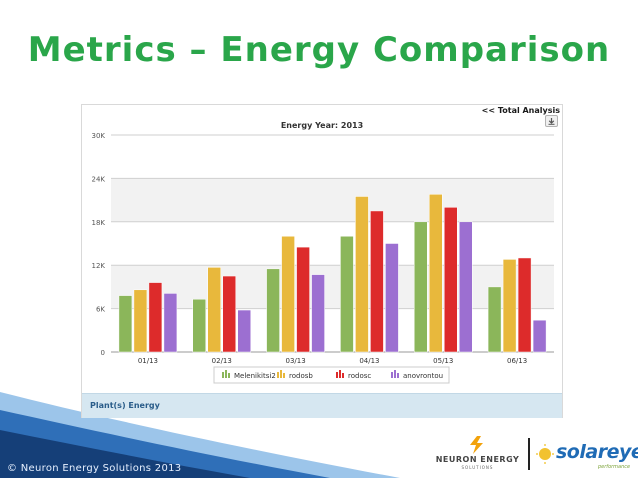 The image size is (638, 478). I want to click on total-analysis-link: << Total Analysis, so click(520, 110).